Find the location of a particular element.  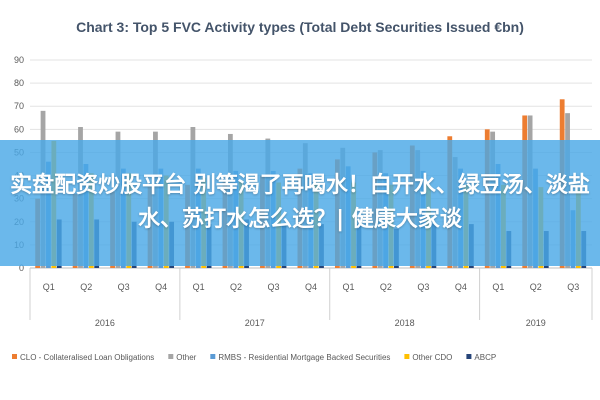

y-tick-label: 90 is located at coordinates (19, 60).